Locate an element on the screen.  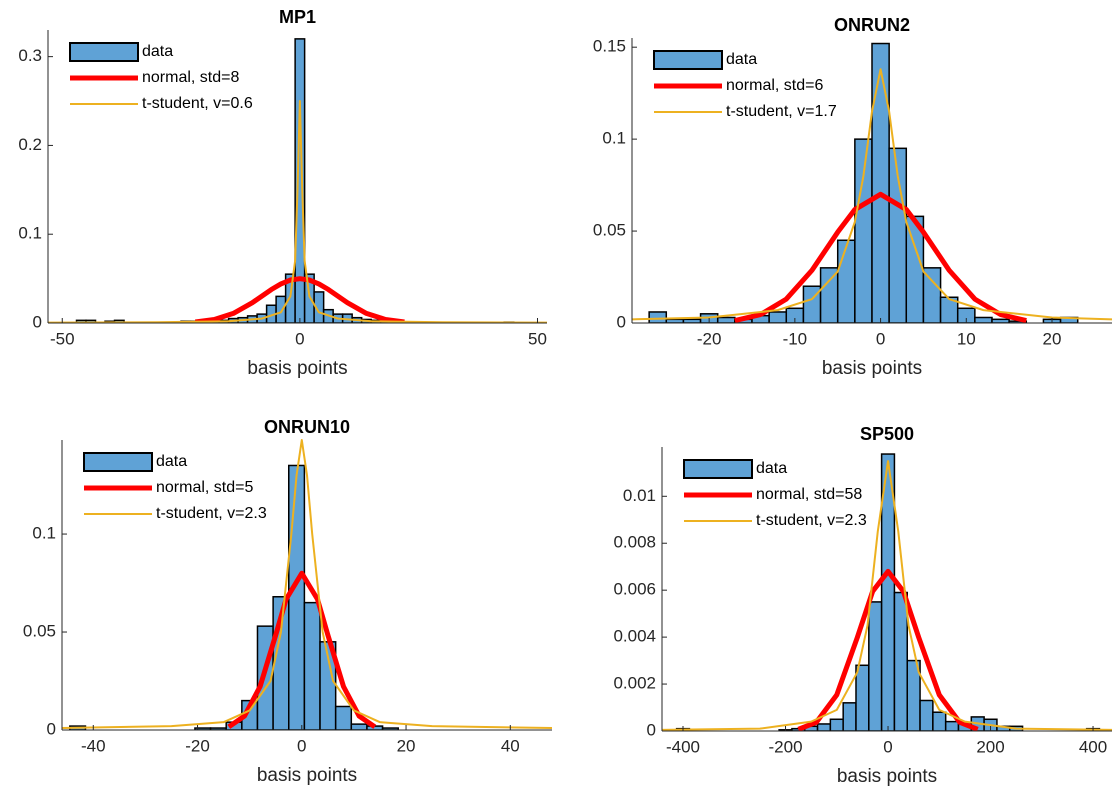
chart-title: MP1 is located at coordinates (297, 17).